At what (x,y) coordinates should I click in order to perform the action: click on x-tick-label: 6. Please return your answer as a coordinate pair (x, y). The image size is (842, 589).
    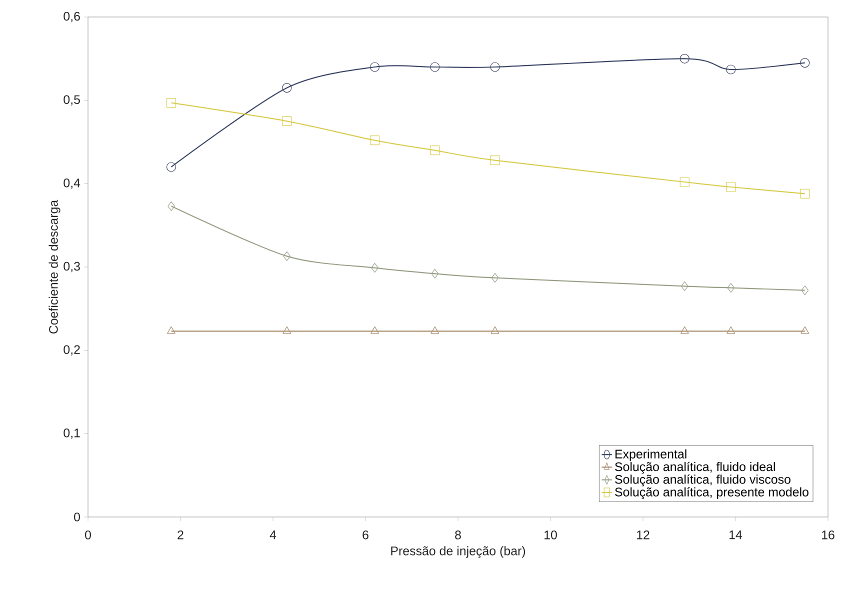
    Looking at the image, I should click on (365, 535).